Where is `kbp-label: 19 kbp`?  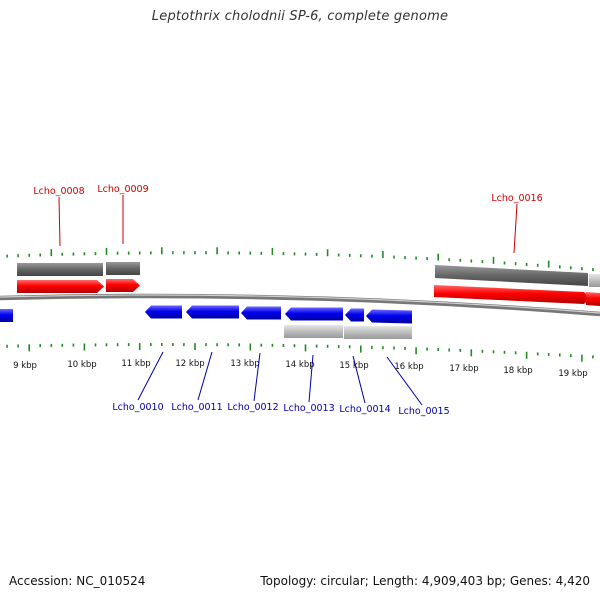 kbp-label: 19 kbp is located at coordinates (572, 374).